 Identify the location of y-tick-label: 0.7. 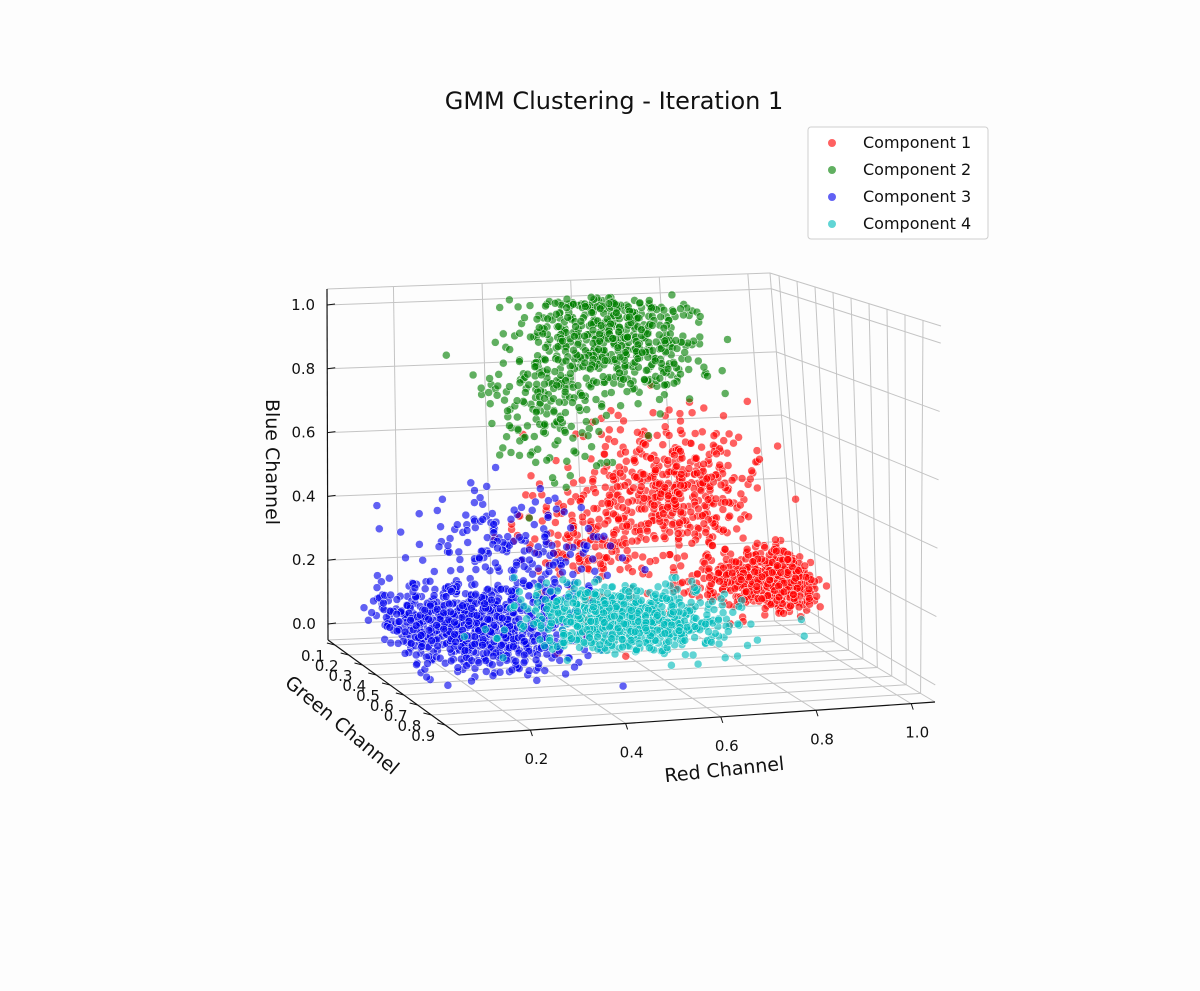
(396, 716).